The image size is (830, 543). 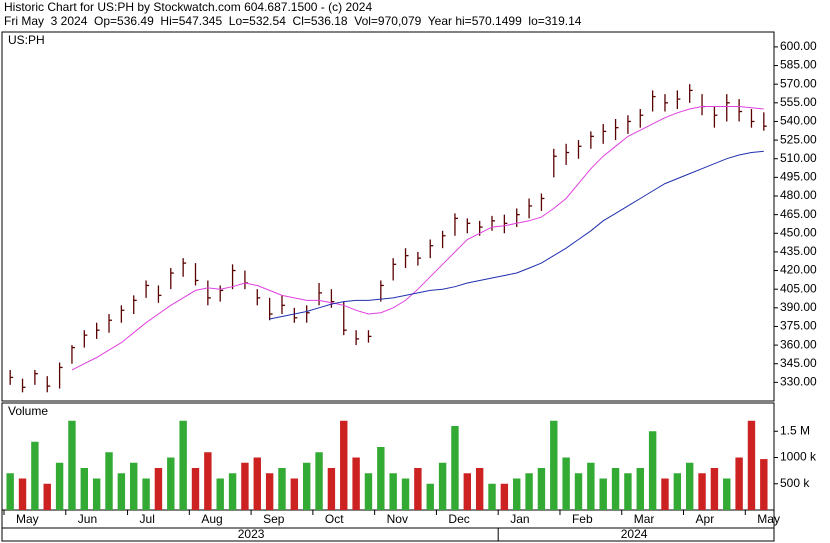 What do you see at coordinates (798, 326) in the screenshot?
I see `y-tick-label: 375.00` at bounding box center [798, 326].